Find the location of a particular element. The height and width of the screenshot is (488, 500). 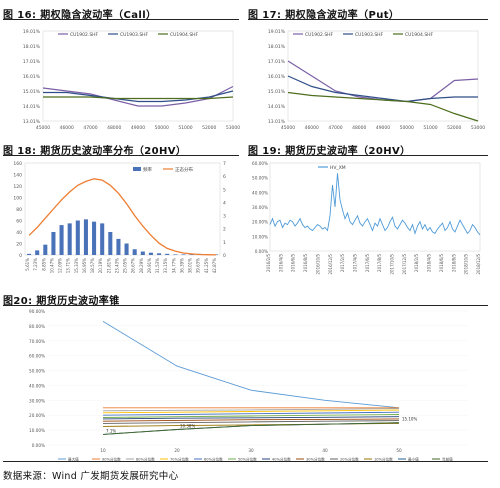

data-label: 7.1% is located at coordinates (111, 430).